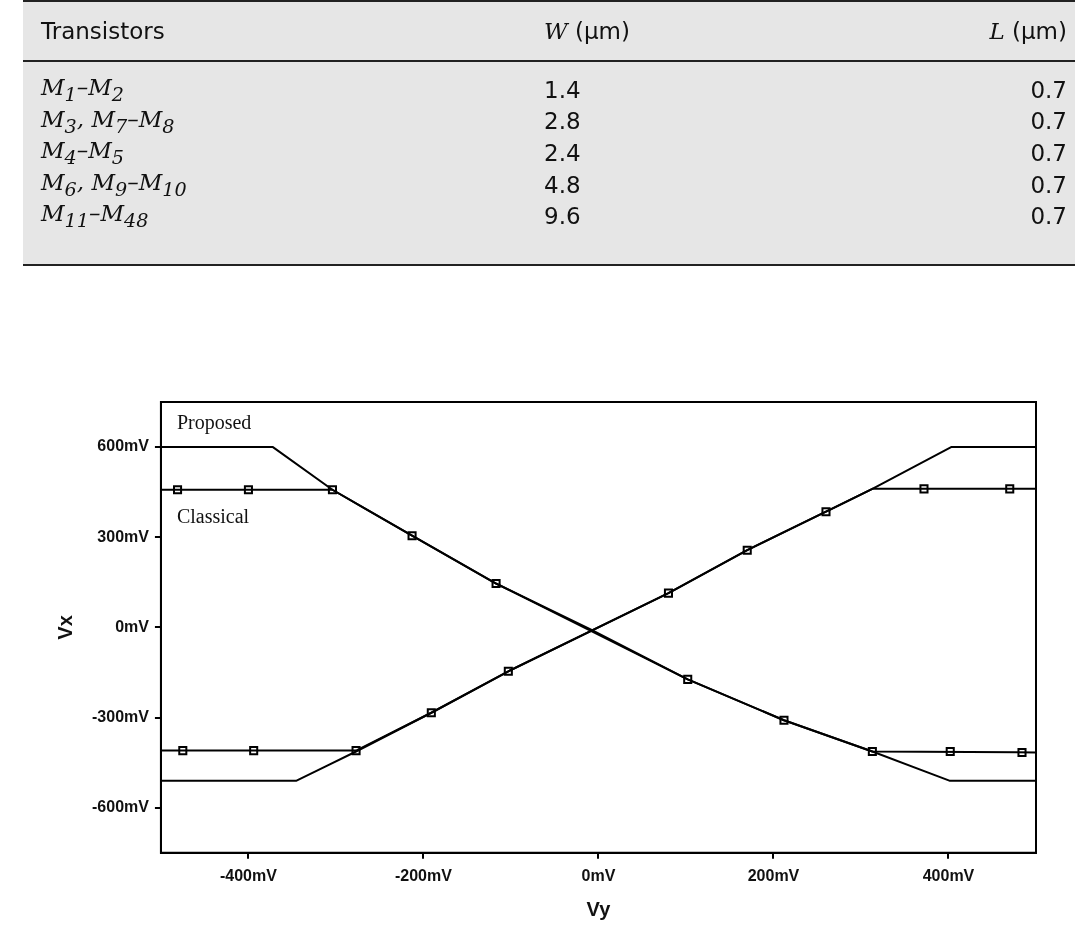 This screenshot has height=936, width=1075. Describe the element at coordinates (599, 908) in the screenshot. I see `x-axis-title: Vy` at that location.